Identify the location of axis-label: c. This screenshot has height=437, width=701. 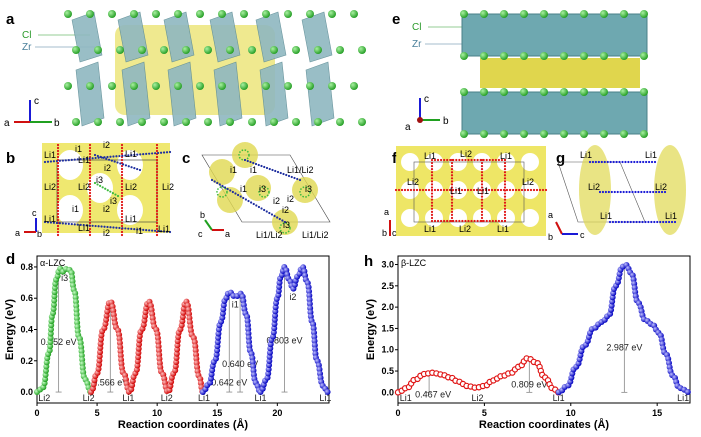
(426, 99).